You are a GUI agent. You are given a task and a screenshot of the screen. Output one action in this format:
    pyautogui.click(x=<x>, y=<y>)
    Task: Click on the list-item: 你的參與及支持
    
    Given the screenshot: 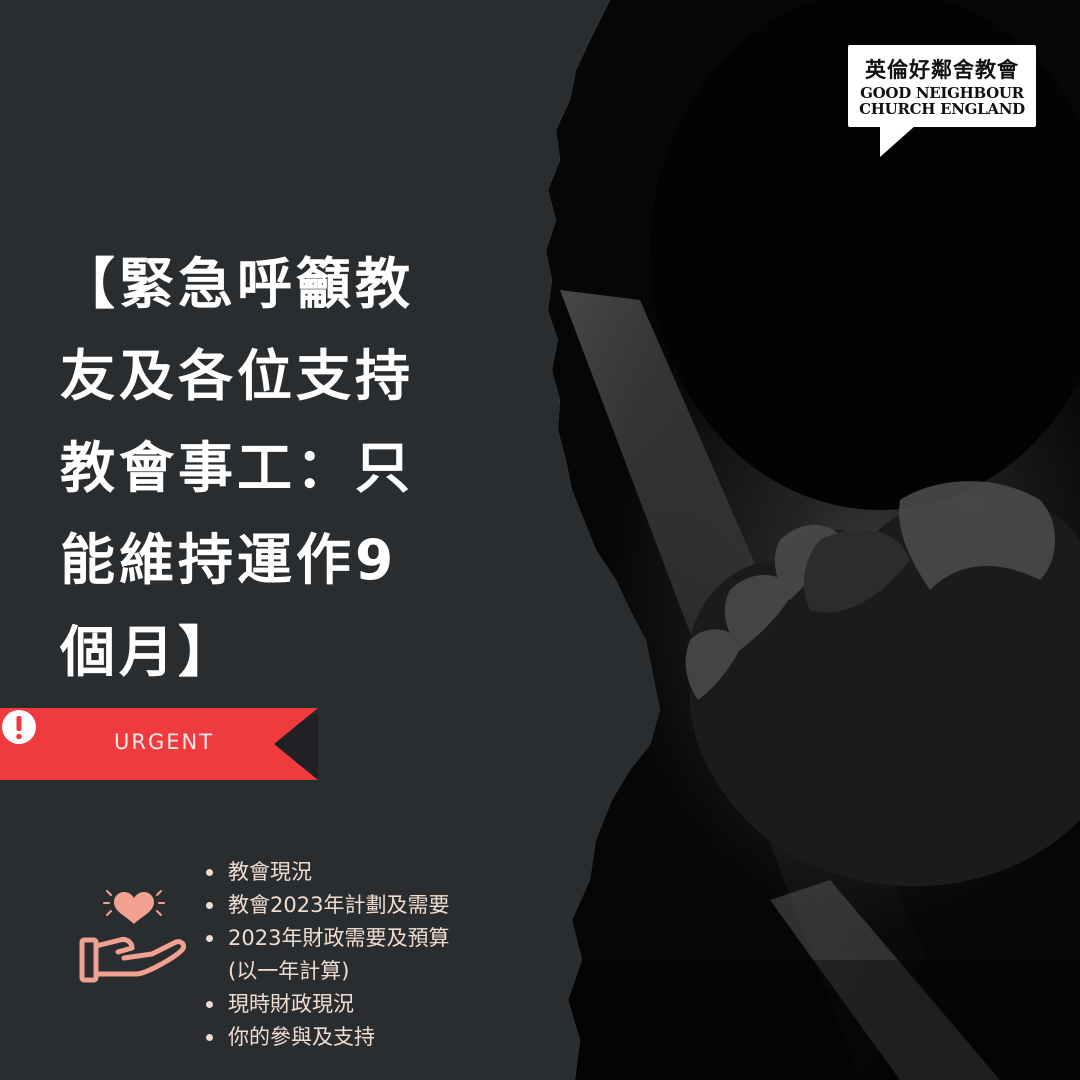 What is the action you would take?
    pyautogui.click(x=326, y=1037)
    